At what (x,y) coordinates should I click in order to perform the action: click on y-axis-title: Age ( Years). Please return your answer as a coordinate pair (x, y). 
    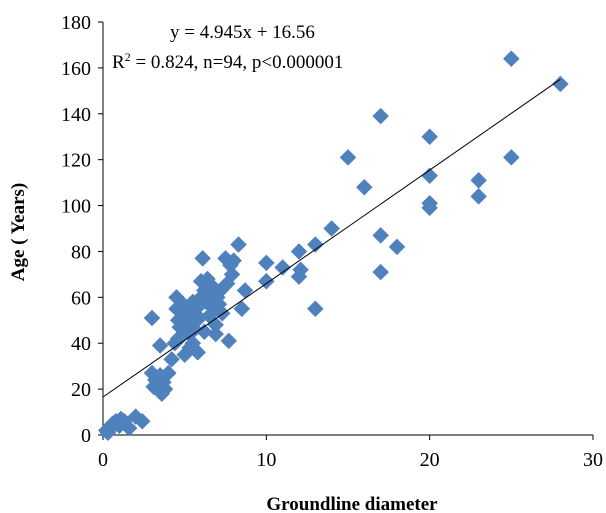
    Looking at the image, I should click on (18, 232).